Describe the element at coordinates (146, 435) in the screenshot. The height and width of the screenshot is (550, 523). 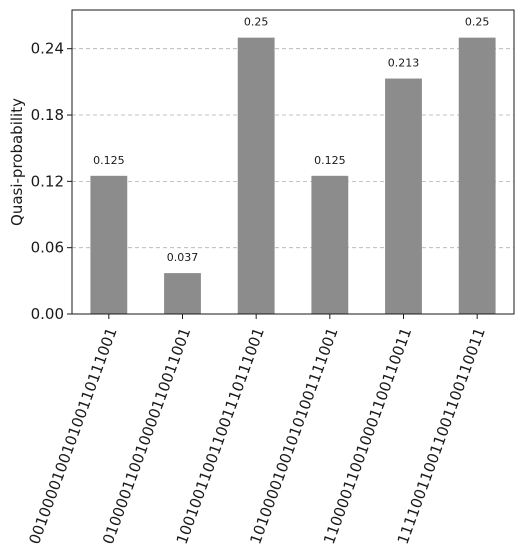
I see `x-tick-label: 010000110010000110011001` at that location.